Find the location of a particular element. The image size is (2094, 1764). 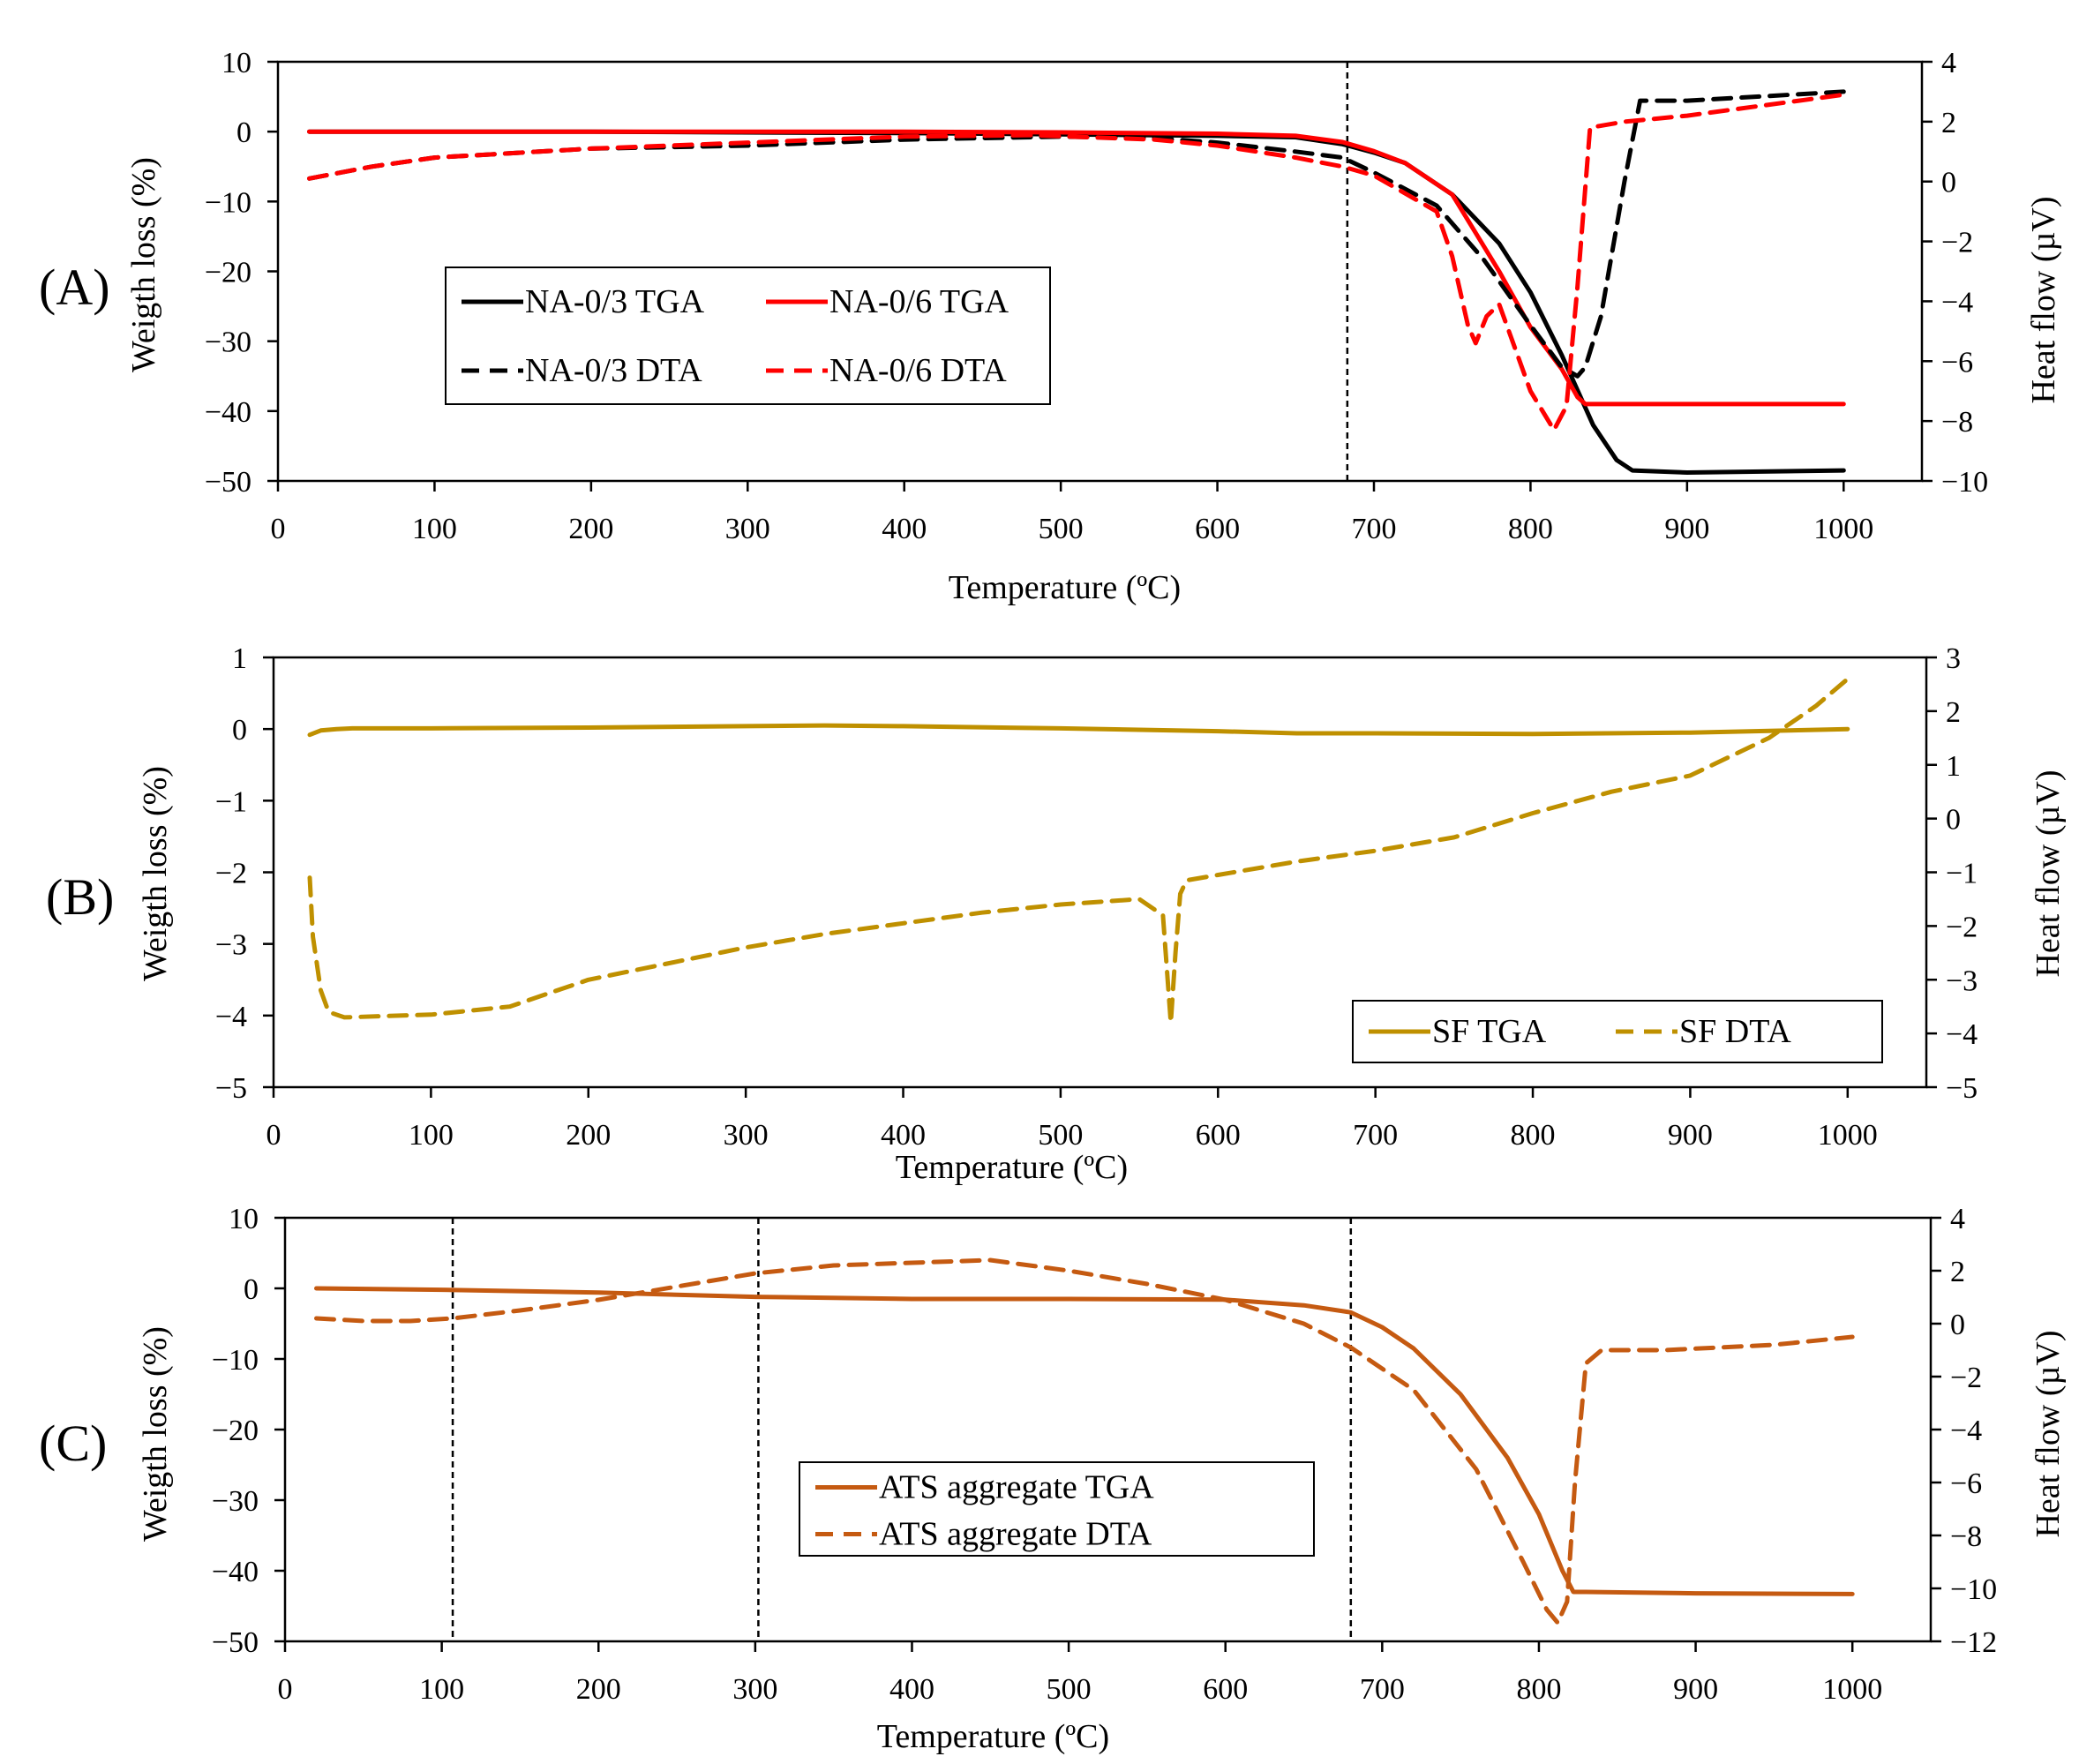

panel-label-a: (A) is located at coordinates (75, 287).